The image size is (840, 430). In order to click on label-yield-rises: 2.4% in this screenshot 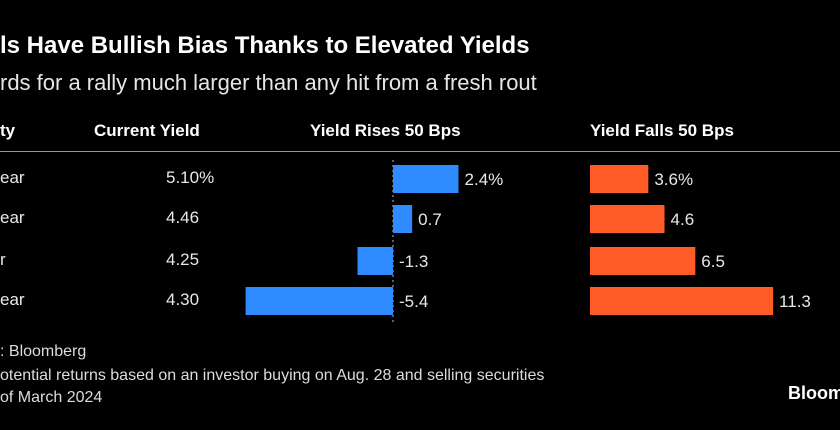, I will do `click(484, 179)`.